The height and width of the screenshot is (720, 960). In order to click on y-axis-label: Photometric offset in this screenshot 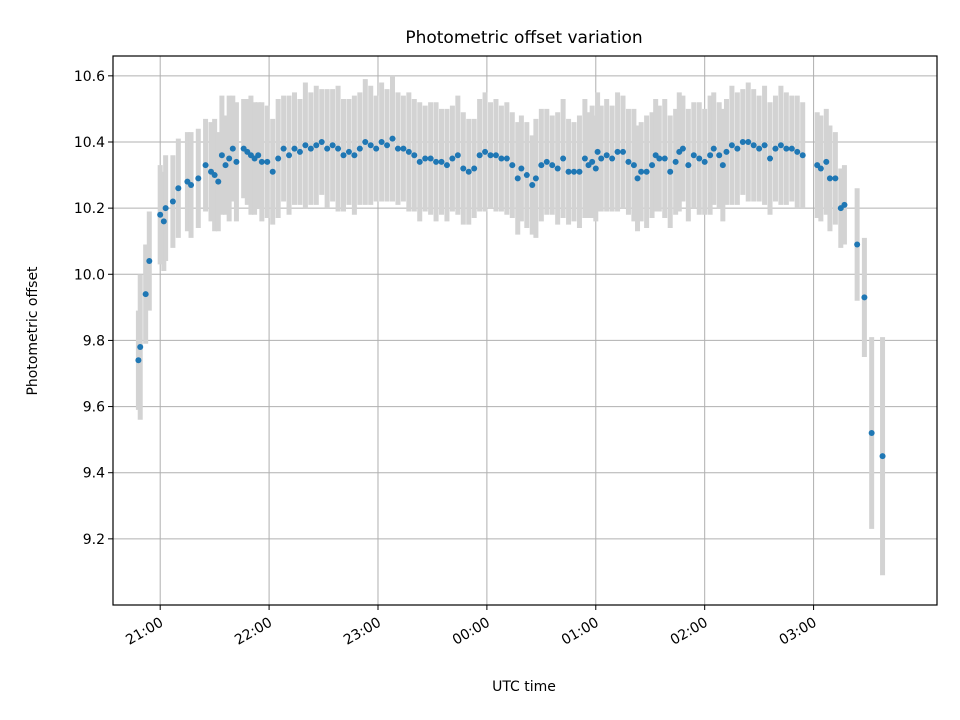, I will do `click(33, 331)`.